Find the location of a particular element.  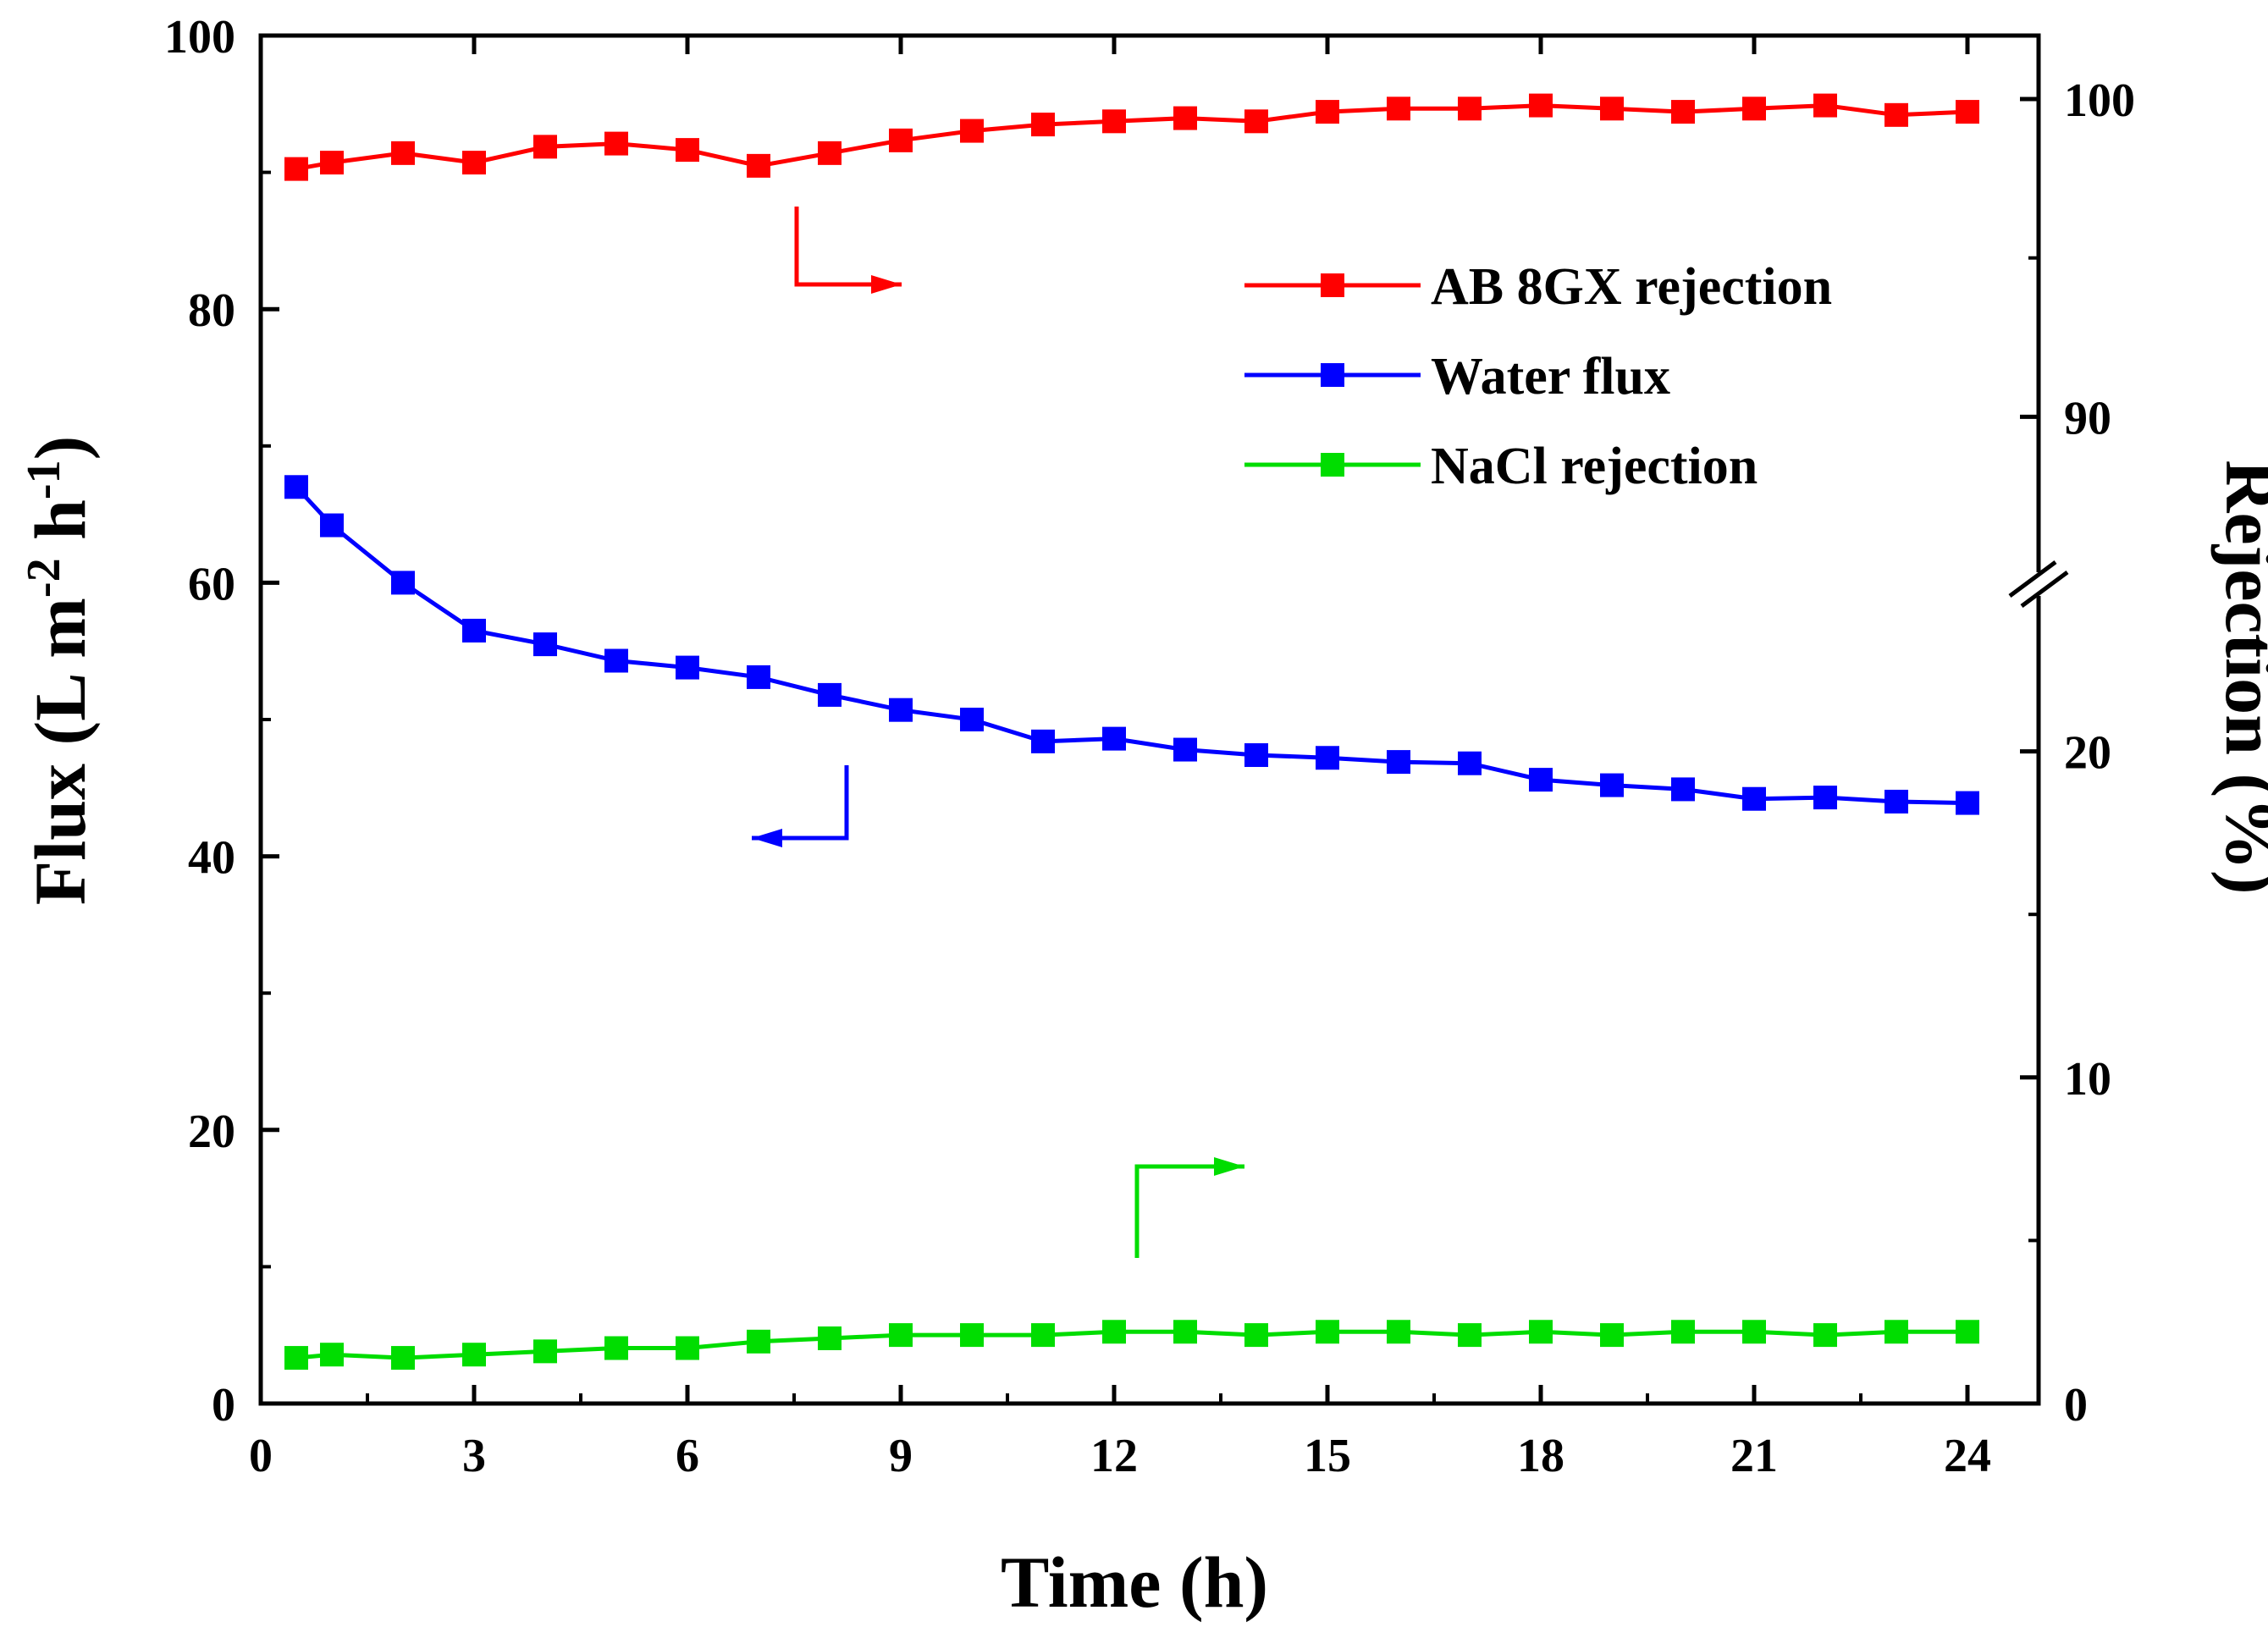

y-left-tick-label: 20 is located at coordinates (211, 1132).